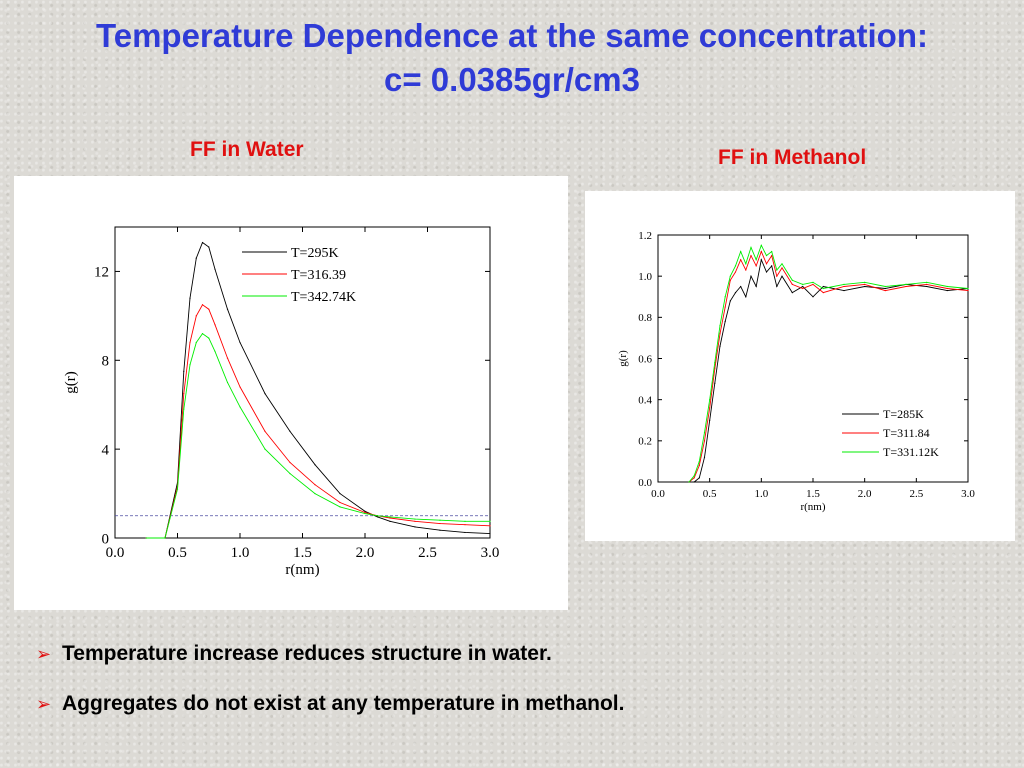 This screenshot has height=768, width=1024. Describe the element at coordinates (916, 494) in the screenshot. I see `x-tick-label: 2.5` at that location.